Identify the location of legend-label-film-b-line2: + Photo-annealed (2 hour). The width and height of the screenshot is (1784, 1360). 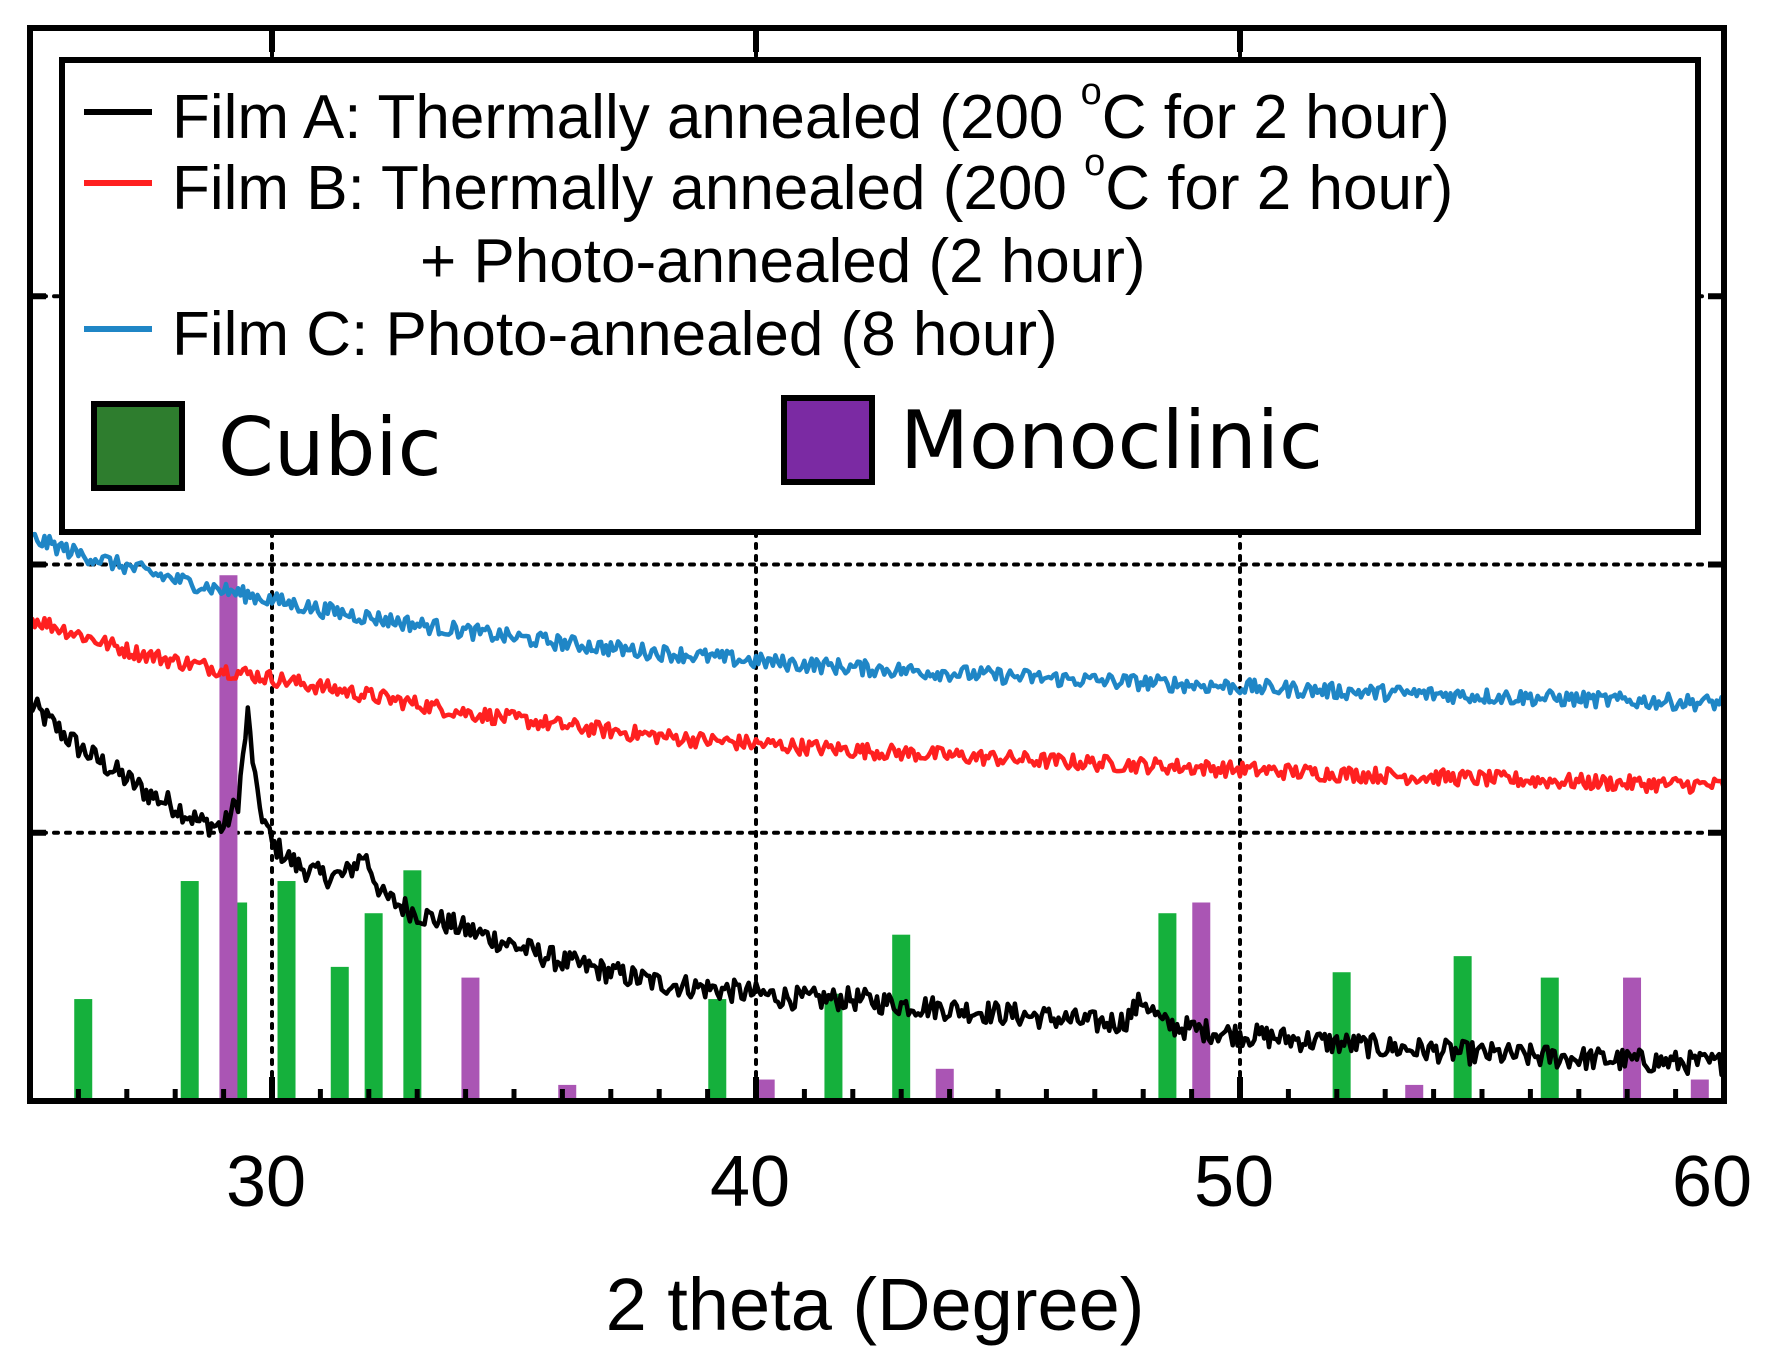
(783, 261).